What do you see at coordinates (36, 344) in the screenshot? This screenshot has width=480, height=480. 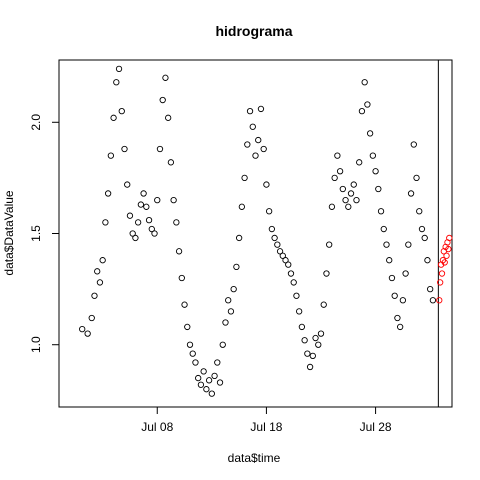 I see `y-tick-label: 1.0` at bounding box center [36, 344].